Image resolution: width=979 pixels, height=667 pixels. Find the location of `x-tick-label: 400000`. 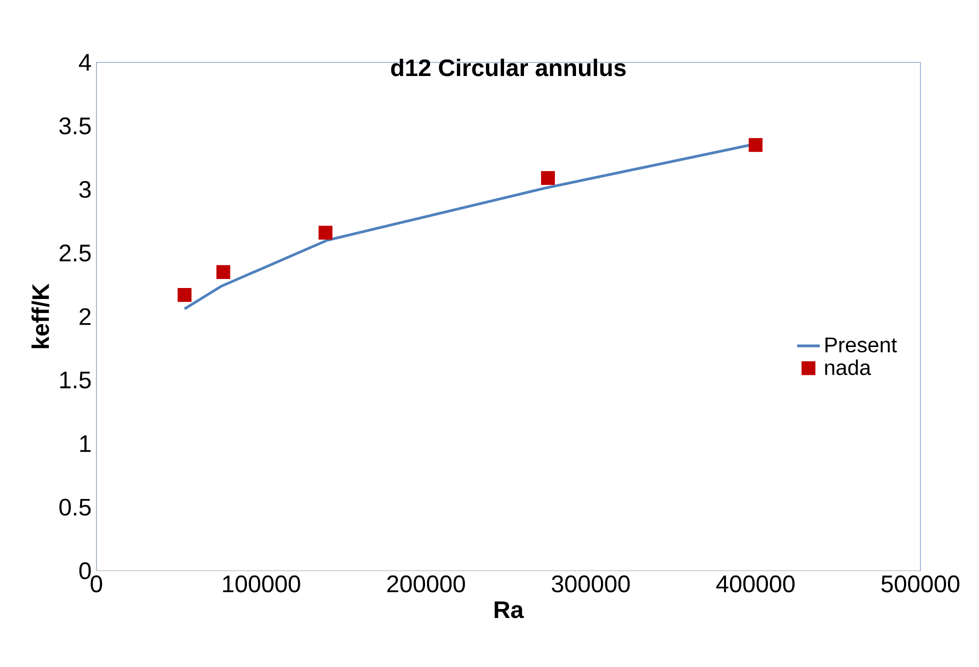

x-tick-label: 400000 is located at coordinates (755, 583).